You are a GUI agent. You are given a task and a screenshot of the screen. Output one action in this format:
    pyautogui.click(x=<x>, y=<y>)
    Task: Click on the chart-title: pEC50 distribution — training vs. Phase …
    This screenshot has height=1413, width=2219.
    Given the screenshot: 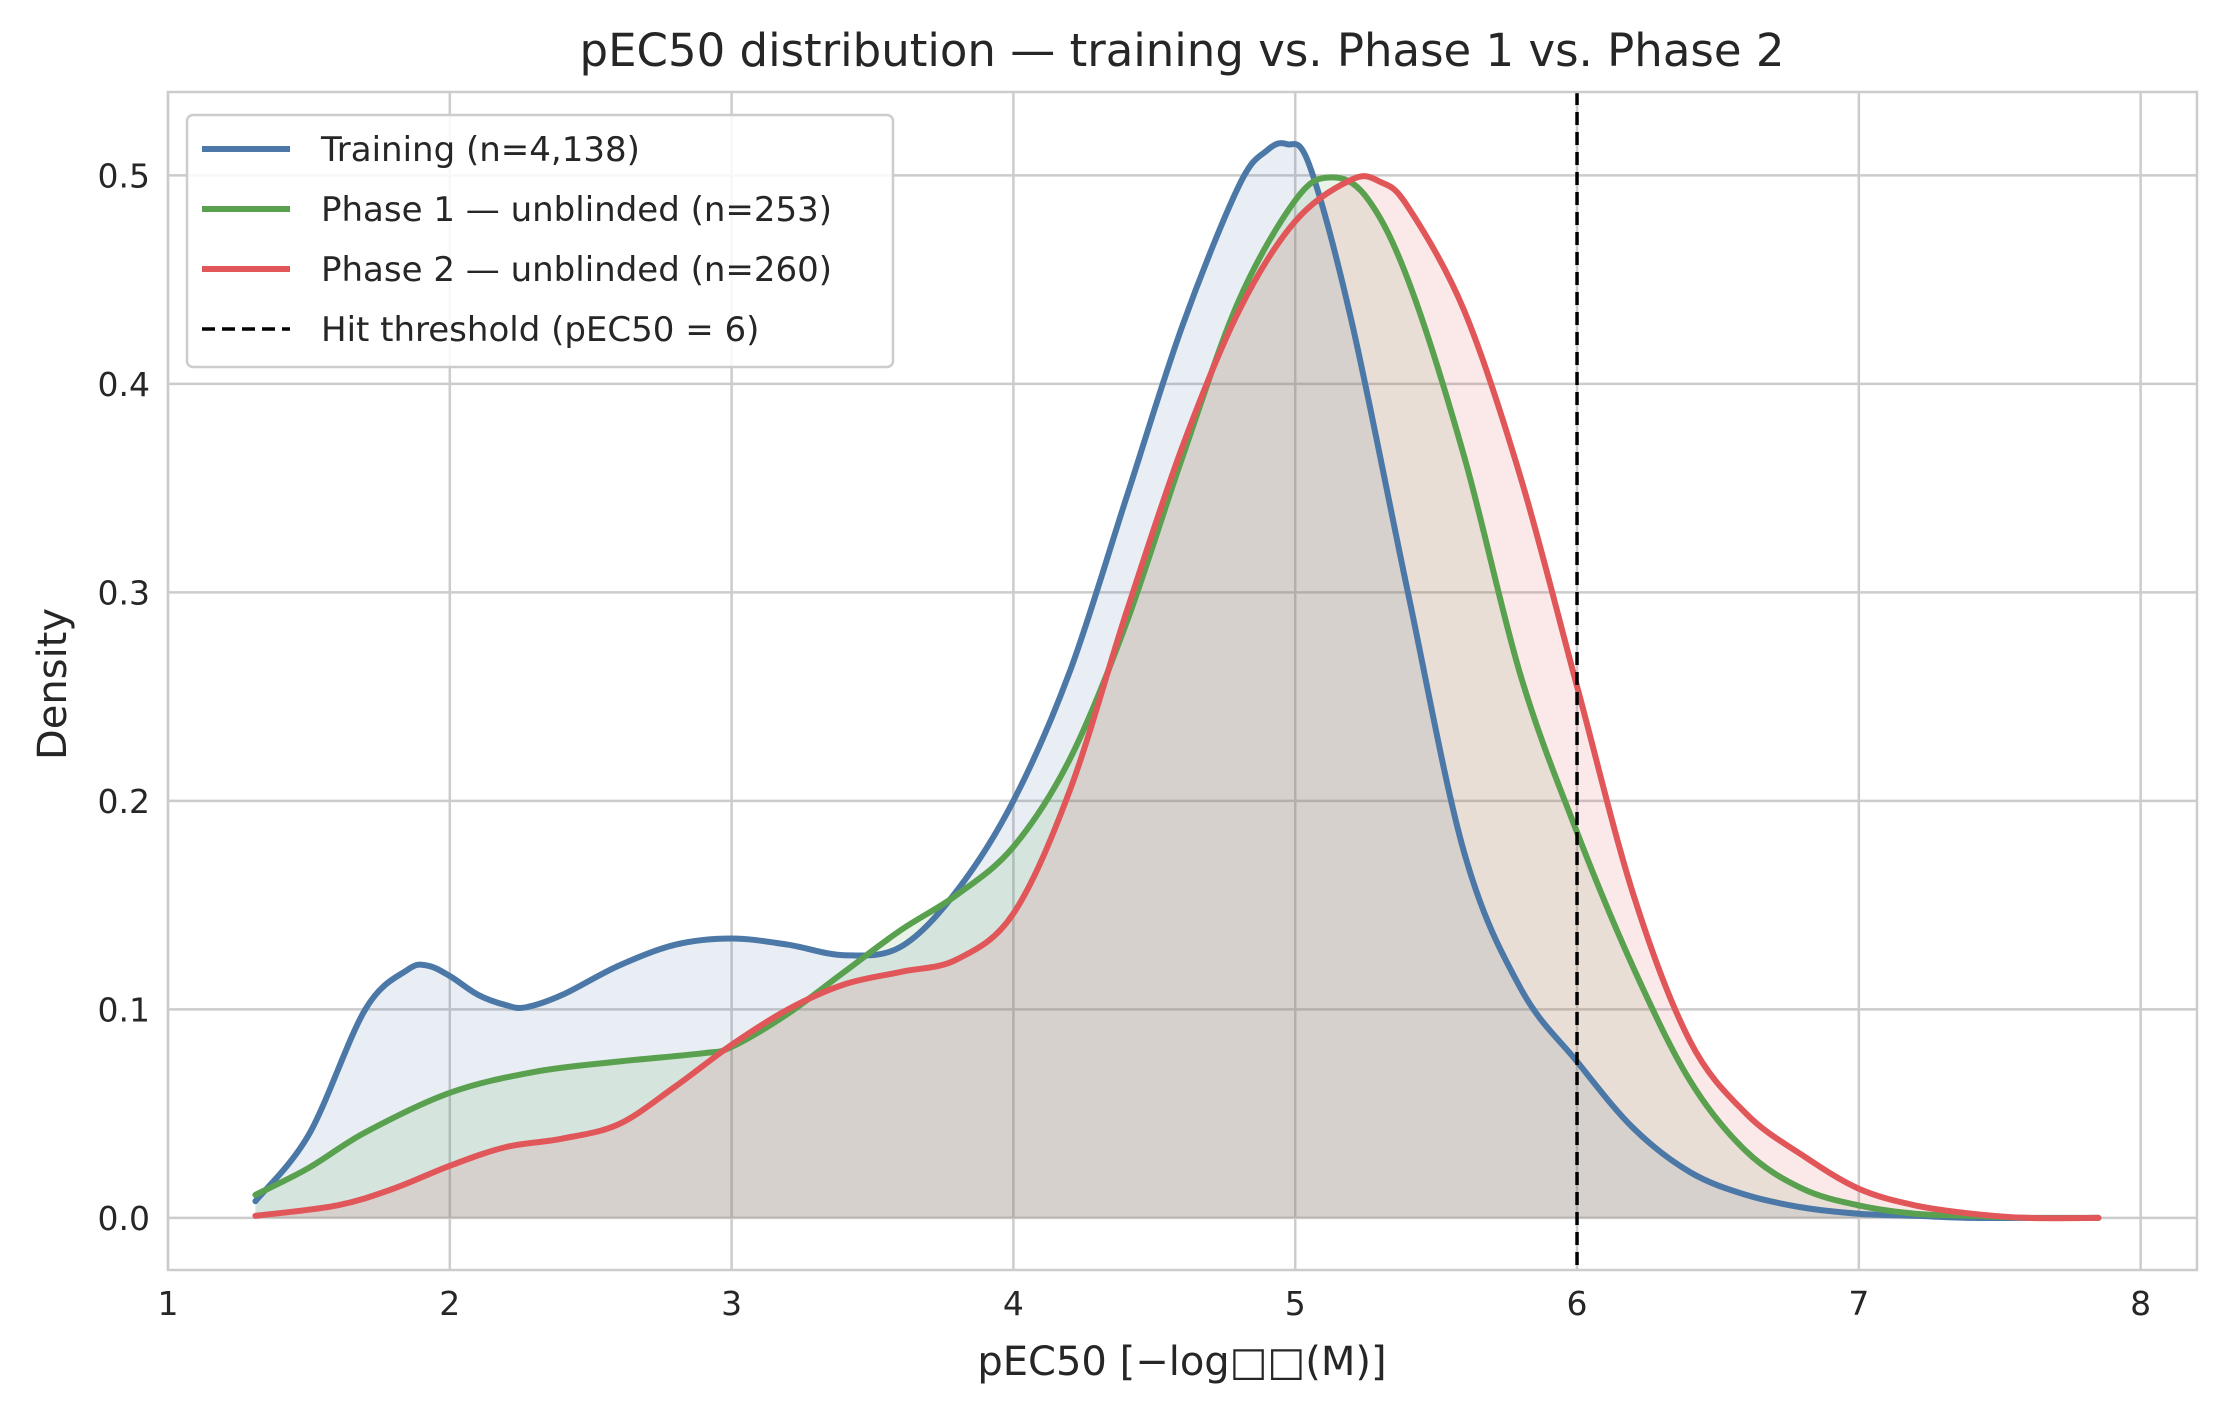 What is the action you would take?
    pyautogui.click(x=1182, y=50)
    